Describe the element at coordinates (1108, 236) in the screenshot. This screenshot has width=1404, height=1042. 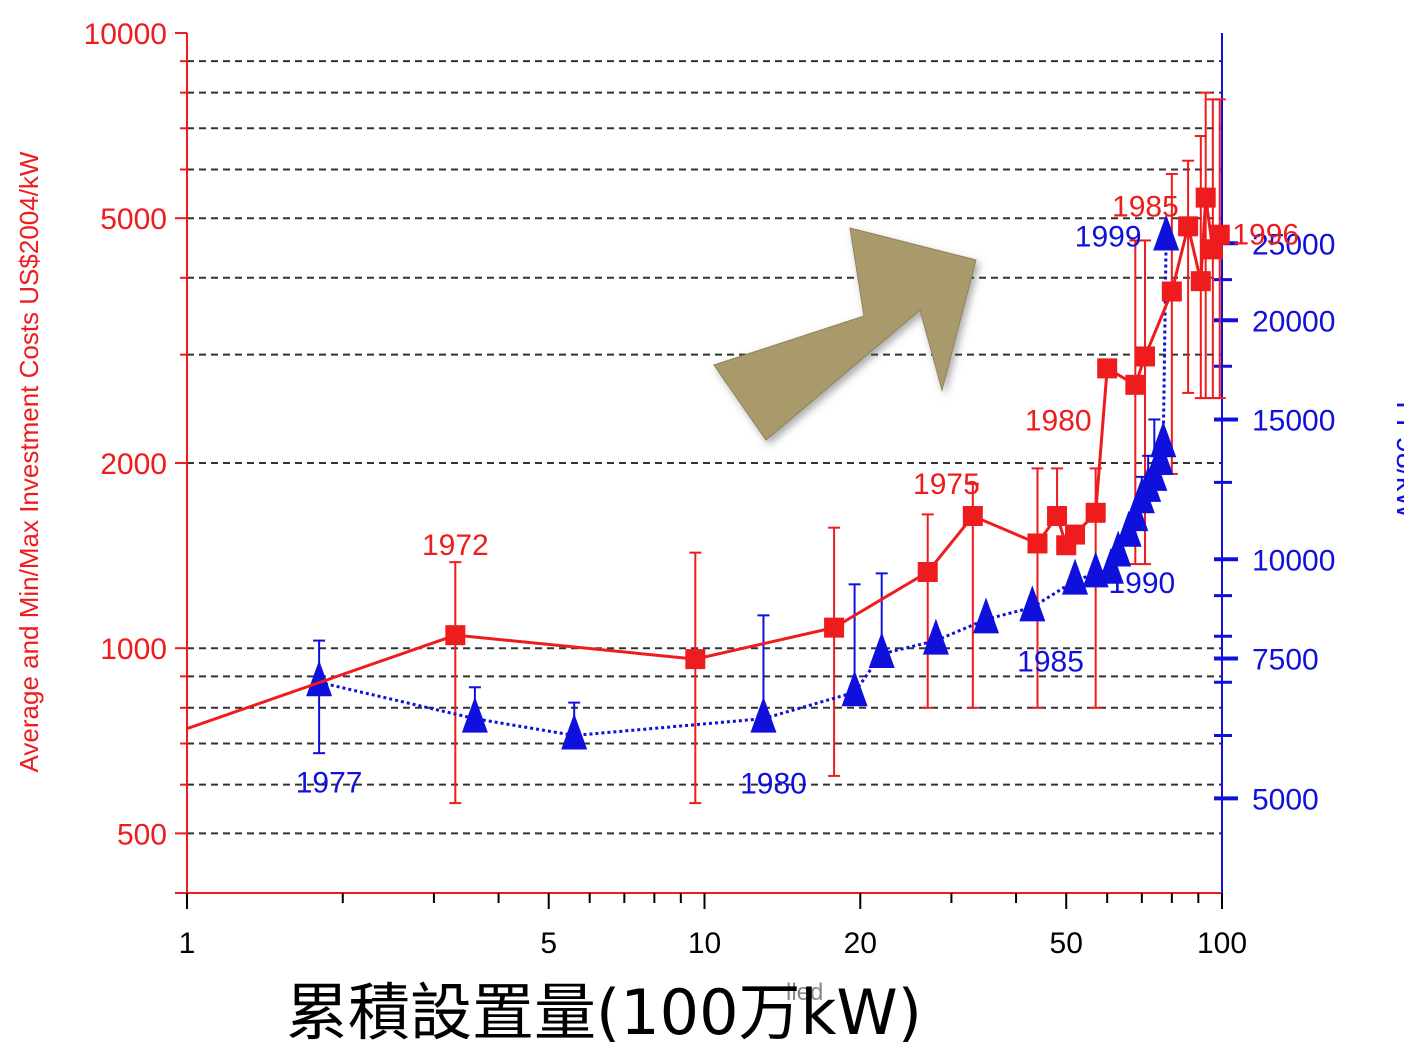
I see `blue-year-label: 1999` at that location.